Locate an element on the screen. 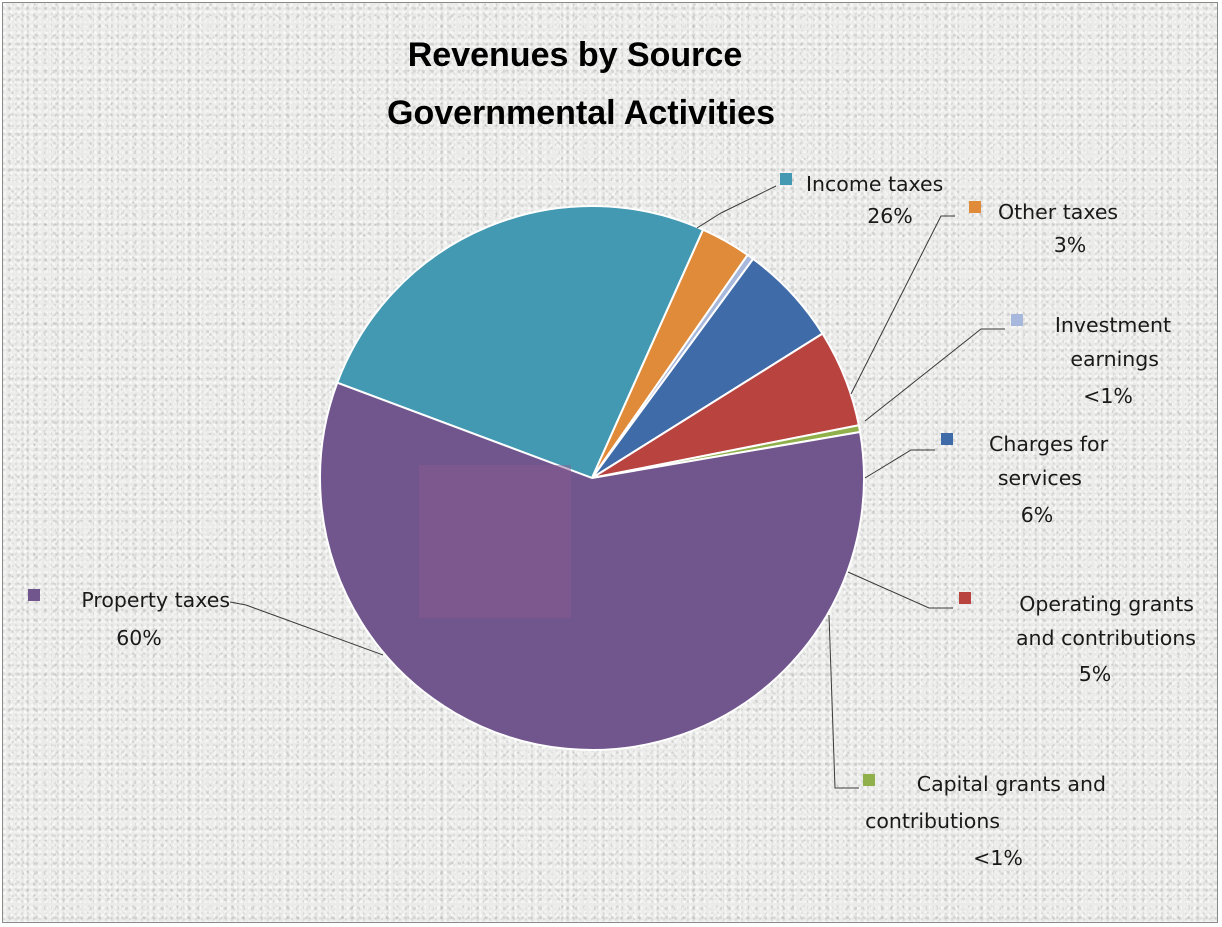 This screenshot has height=927, width=1222. pie-slice-income-taxes is located at coordinates (520, 342).